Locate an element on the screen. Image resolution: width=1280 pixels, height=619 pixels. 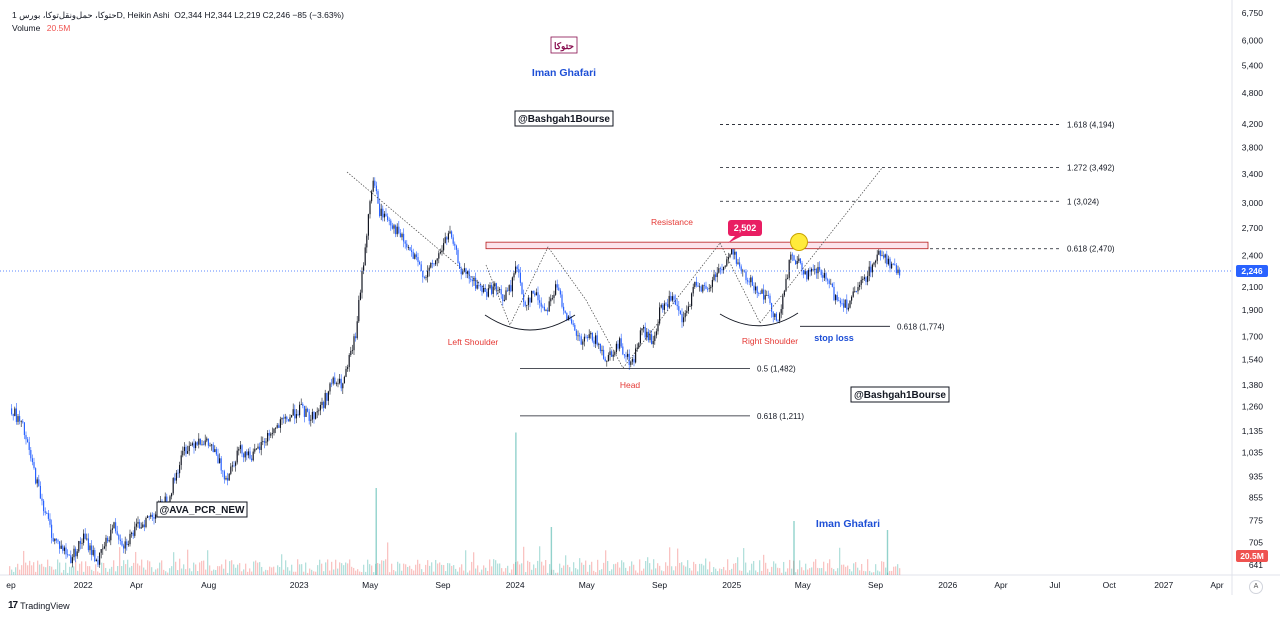
tradingview-brand: 17 TradingView is located at coordinates (39, 605).